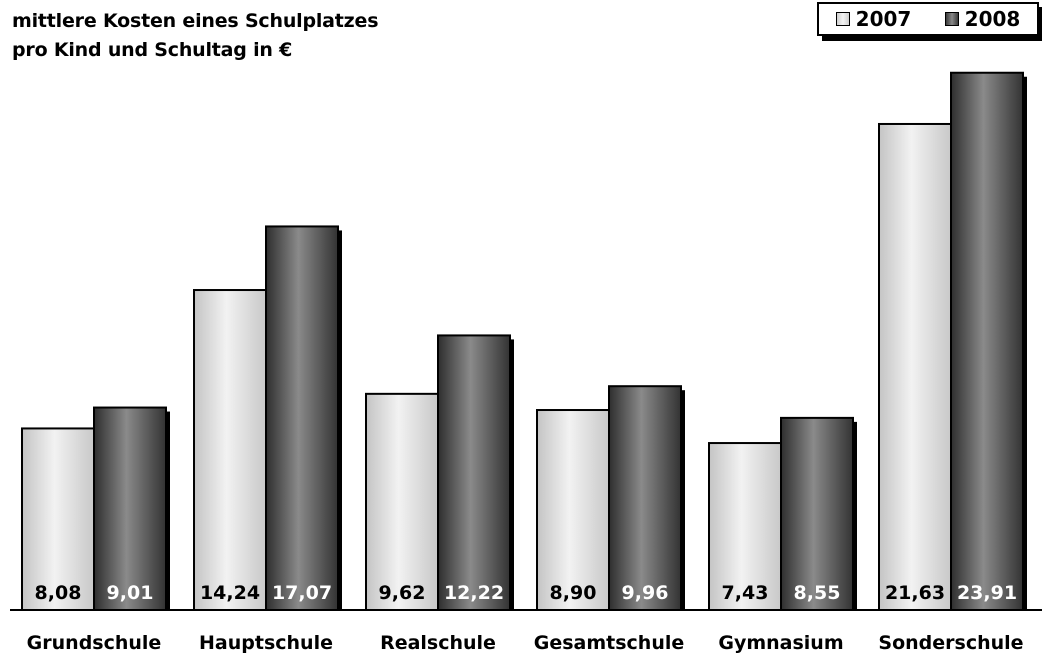 This screenshot has height=655, width=1042. Describe the element at coordinates (915, 366) in the screenshot. I see `bar-2007-sonderschule` at that location.